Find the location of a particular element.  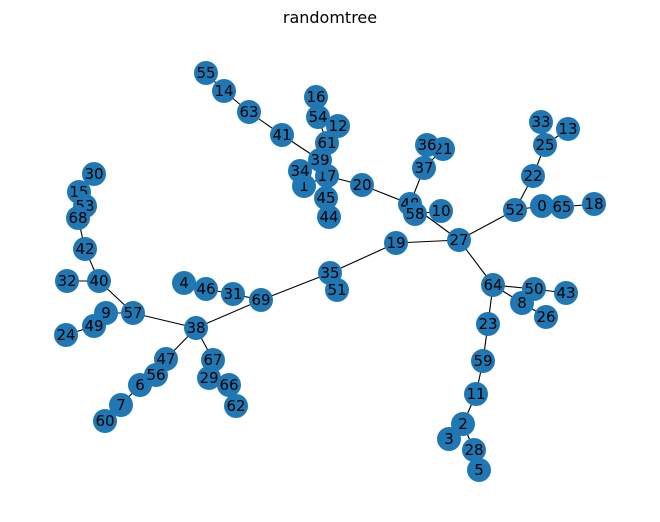

node-40: 40 is located at coordinates (99, 281).